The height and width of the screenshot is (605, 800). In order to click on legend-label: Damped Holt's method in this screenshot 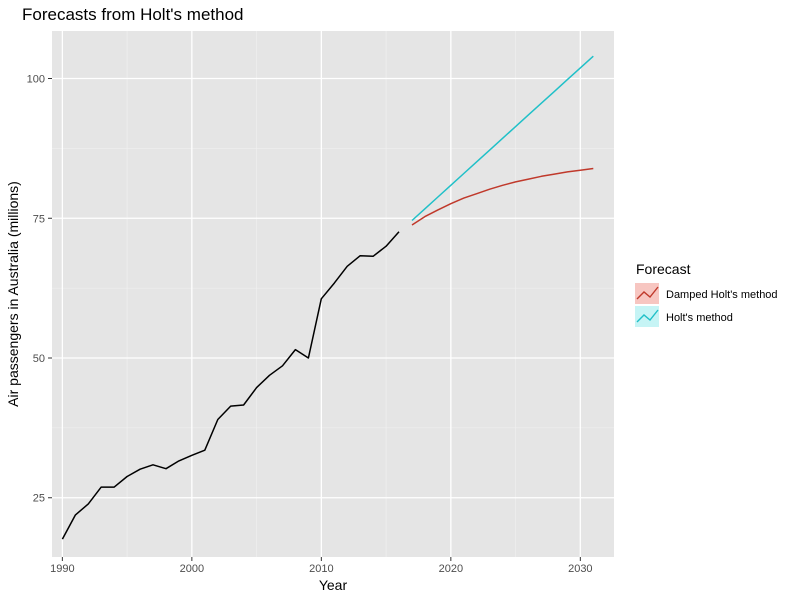, I will do `click(722, 295)`.